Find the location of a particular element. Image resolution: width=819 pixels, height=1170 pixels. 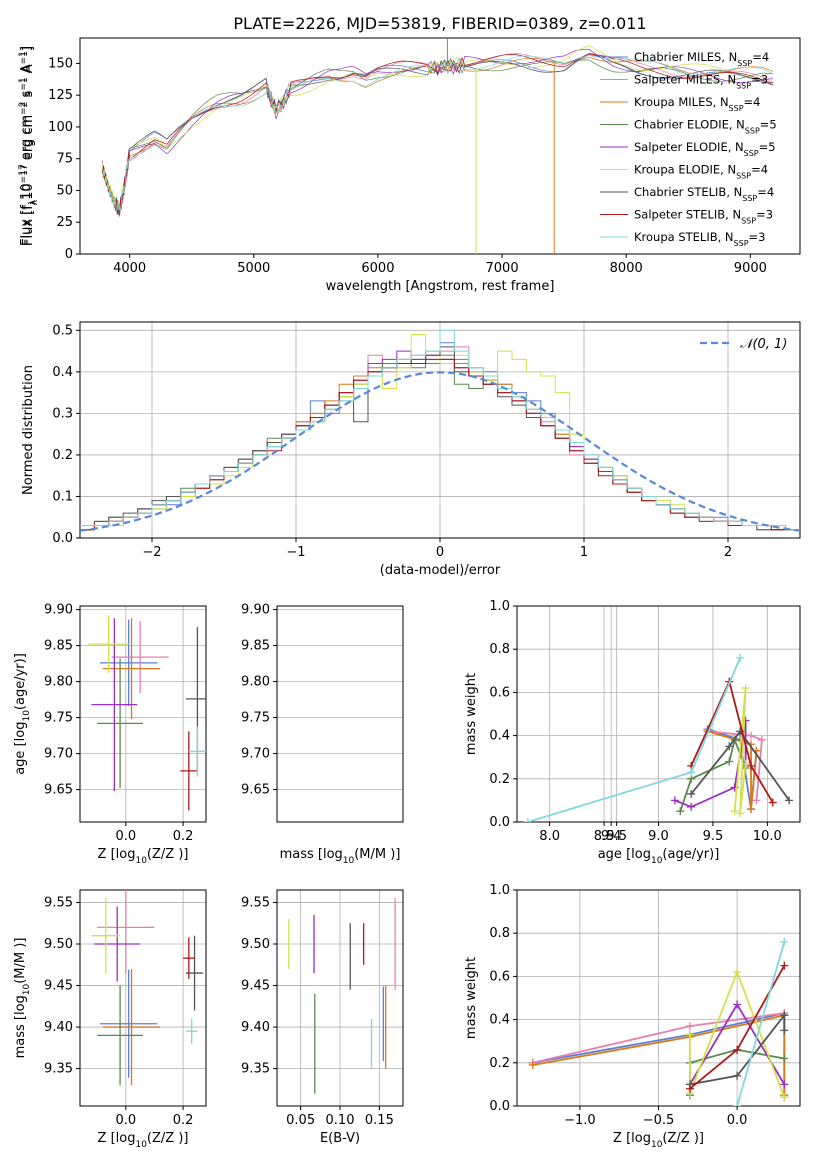

label-part: (age/yr)] is located at coordinates (20, 681).